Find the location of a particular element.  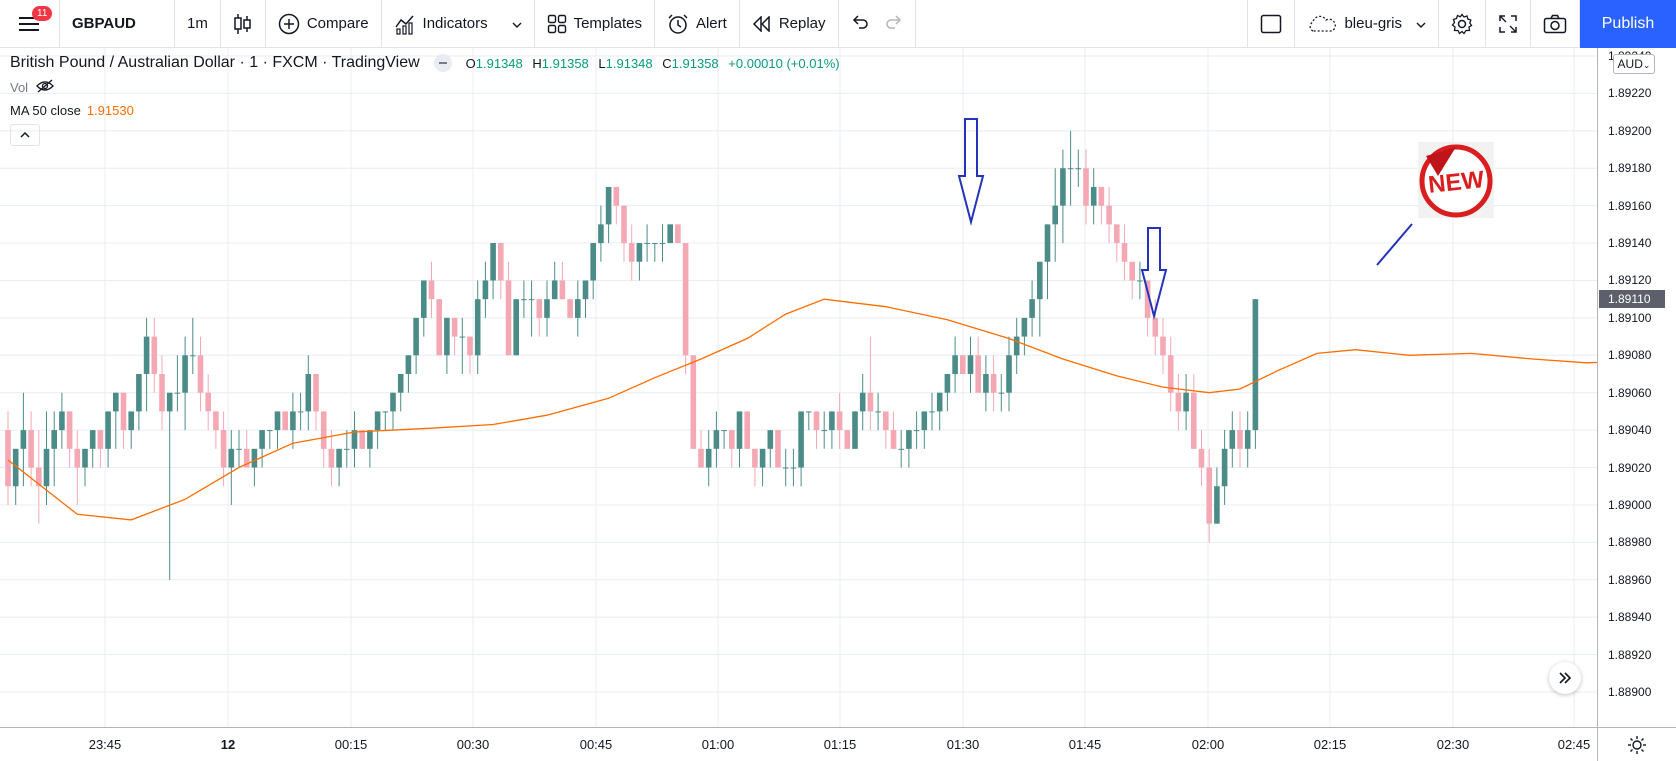

eye-hidden-icon is located at coordinates (45, 87).